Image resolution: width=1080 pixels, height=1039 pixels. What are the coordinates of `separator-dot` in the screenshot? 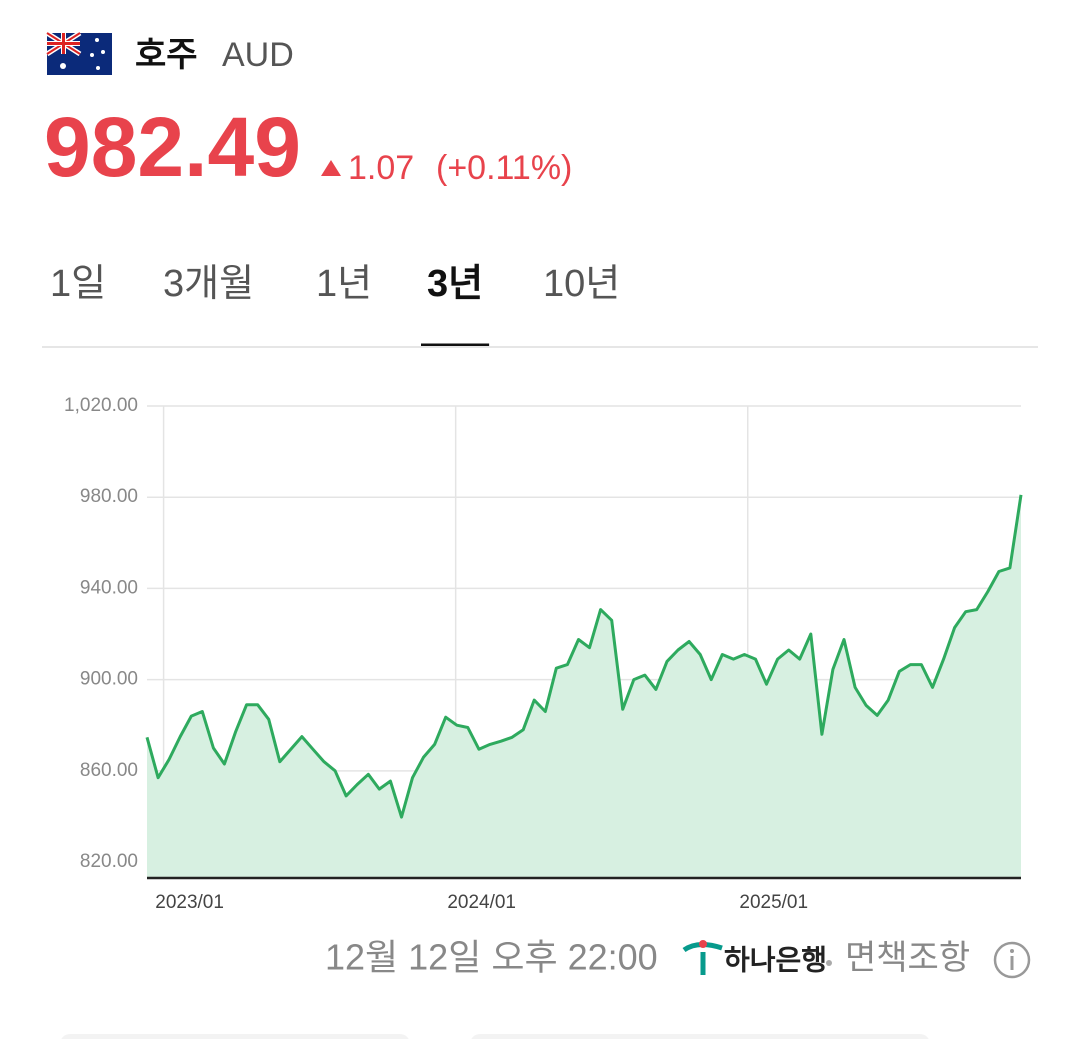 It's located at (829, 963).